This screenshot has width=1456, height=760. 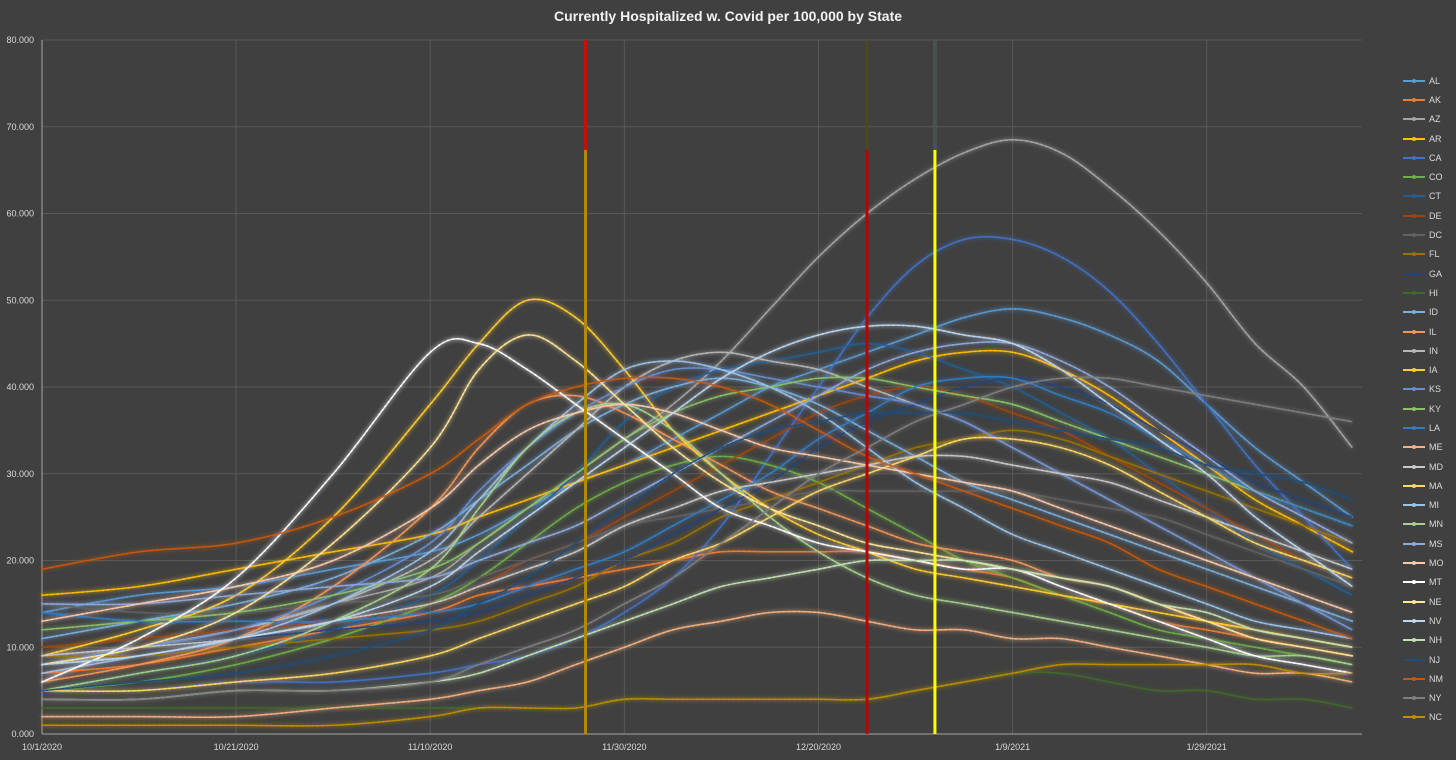 I want to click on legend-label: NC, so click(x=1435, y=717).